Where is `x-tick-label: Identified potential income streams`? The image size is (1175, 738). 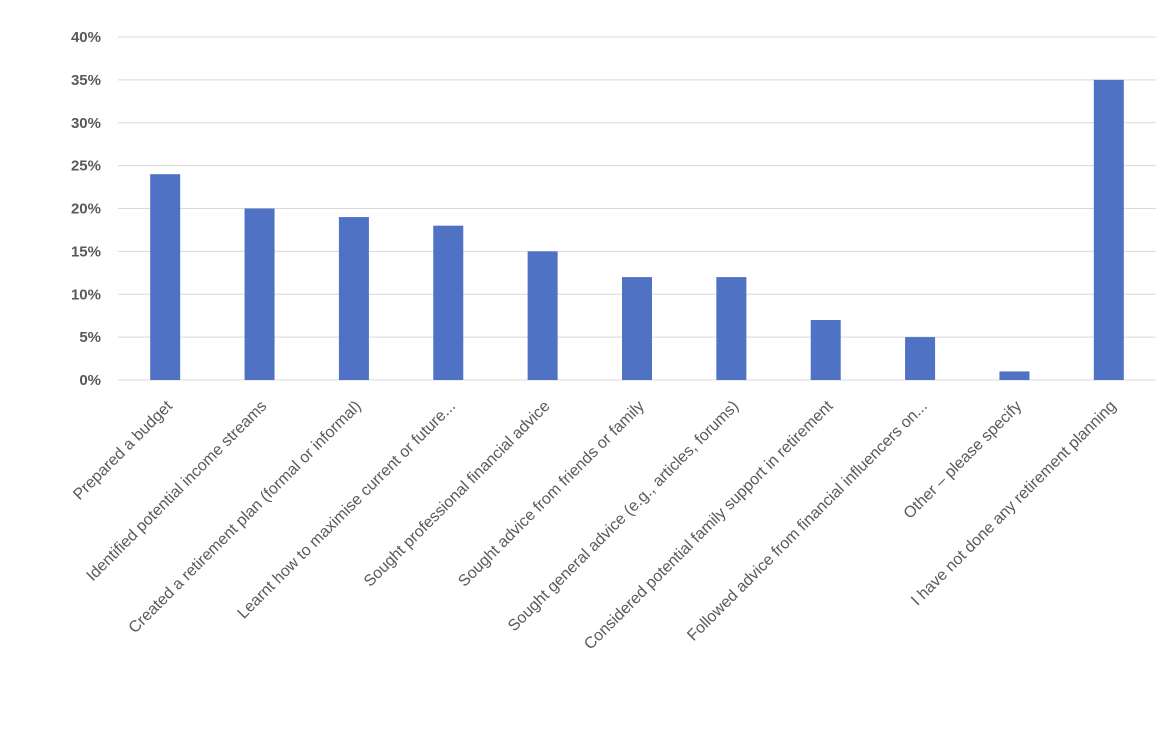
x-tick-label: Identified potential income streams is located at coordinates (177, 491).